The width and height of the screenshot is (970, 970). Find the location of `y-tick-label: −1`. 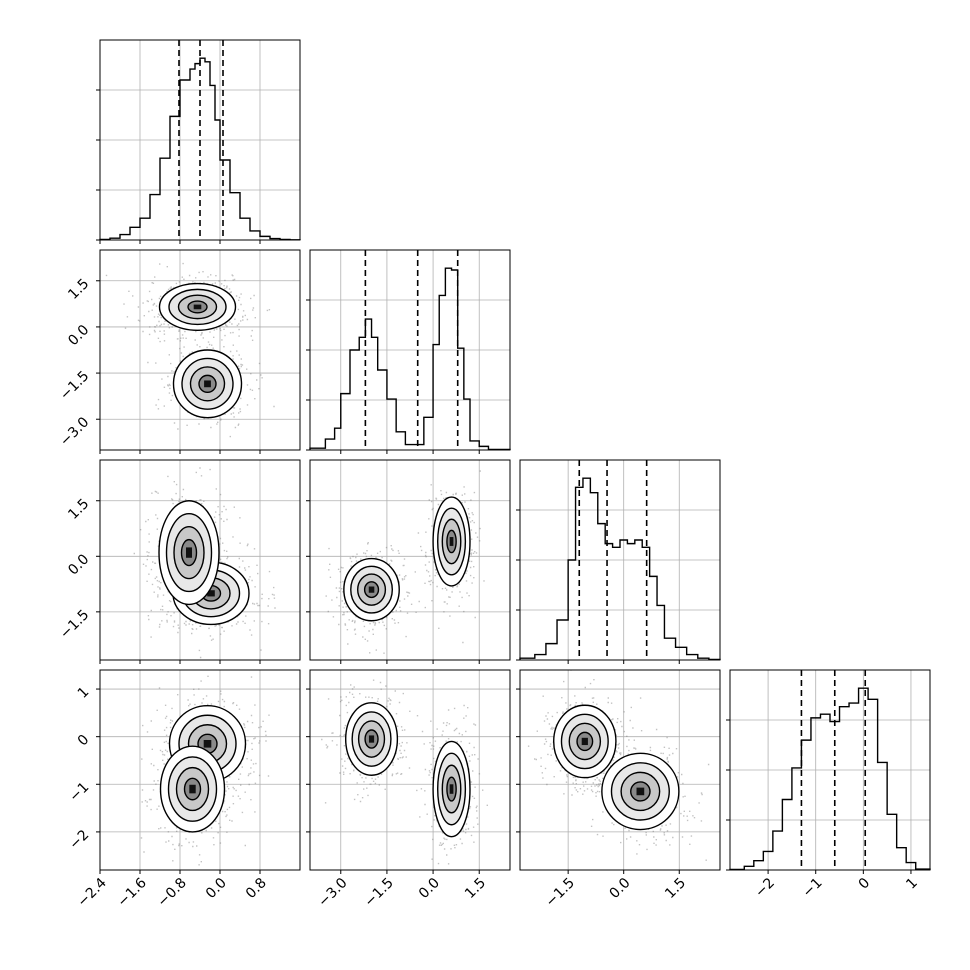

y-tick-label: −1 is located at coordinates (79, 792).